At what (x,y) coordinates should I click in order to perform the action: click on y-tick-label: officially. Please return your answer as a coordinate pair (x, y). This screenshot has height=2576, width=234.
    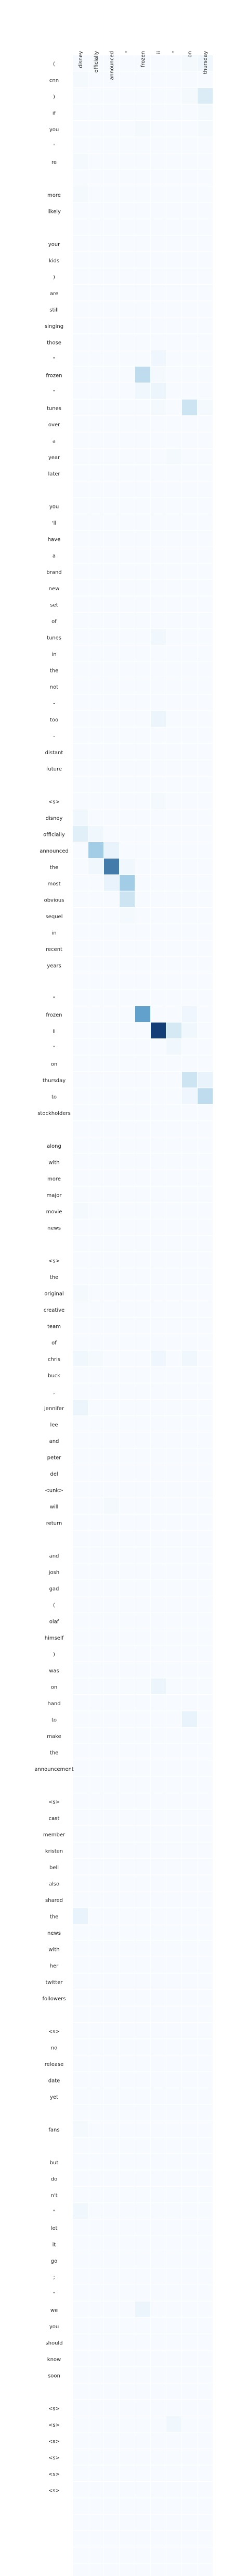
    Looking at the image, I should click on (54, 834).